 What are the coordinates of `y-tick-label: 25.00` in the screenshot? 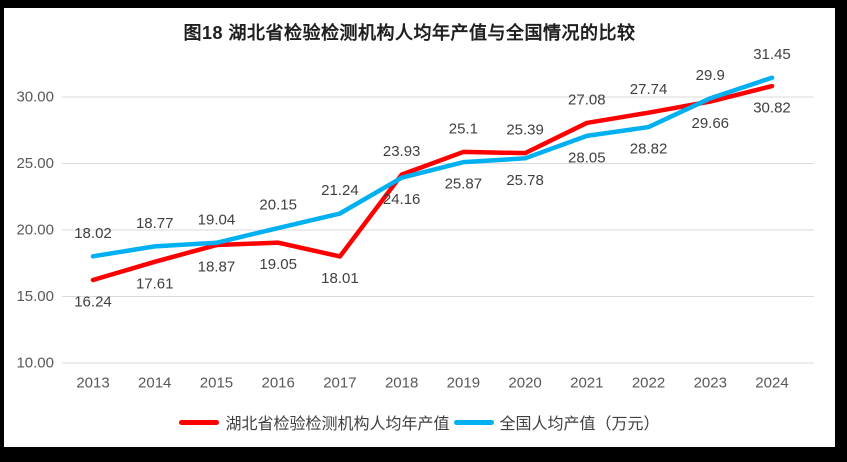 It's located at (35, 163).